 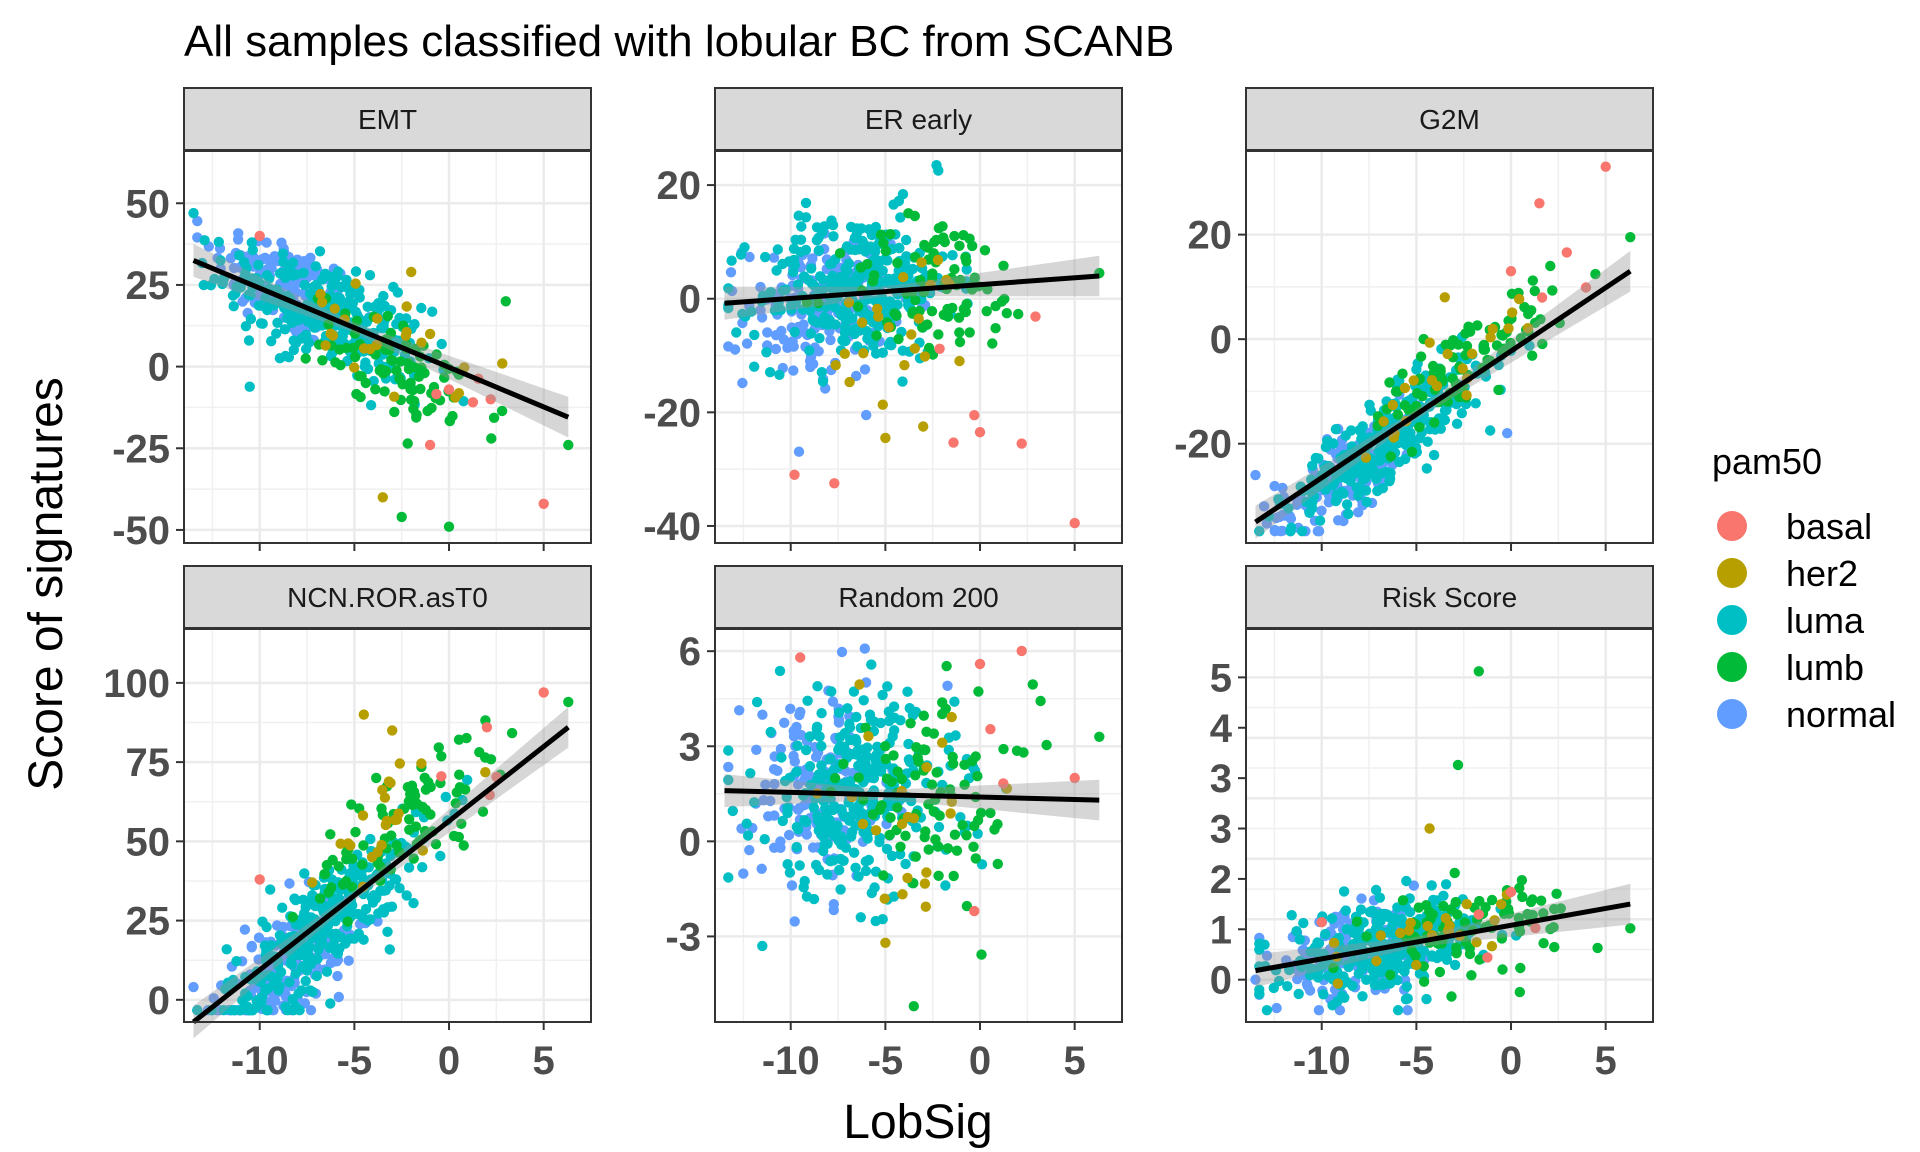 I want to click on y-tick-label: -20, so click(x=672, y=413).